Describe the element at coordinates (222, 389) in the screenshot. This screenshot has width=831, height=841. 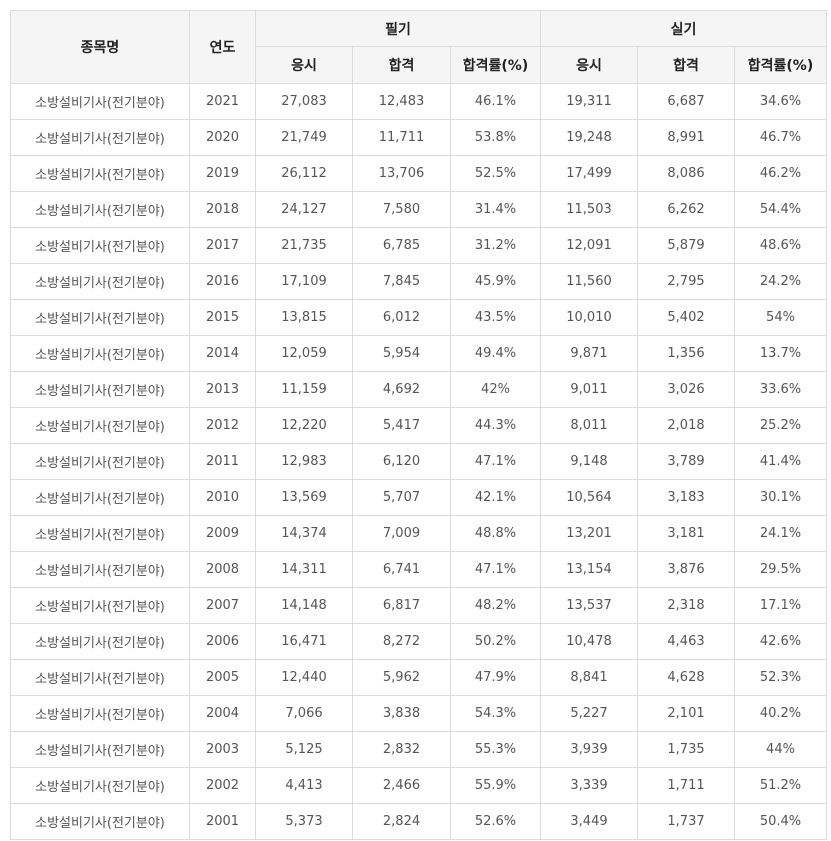
I see `cell-year: 2013` at that location.